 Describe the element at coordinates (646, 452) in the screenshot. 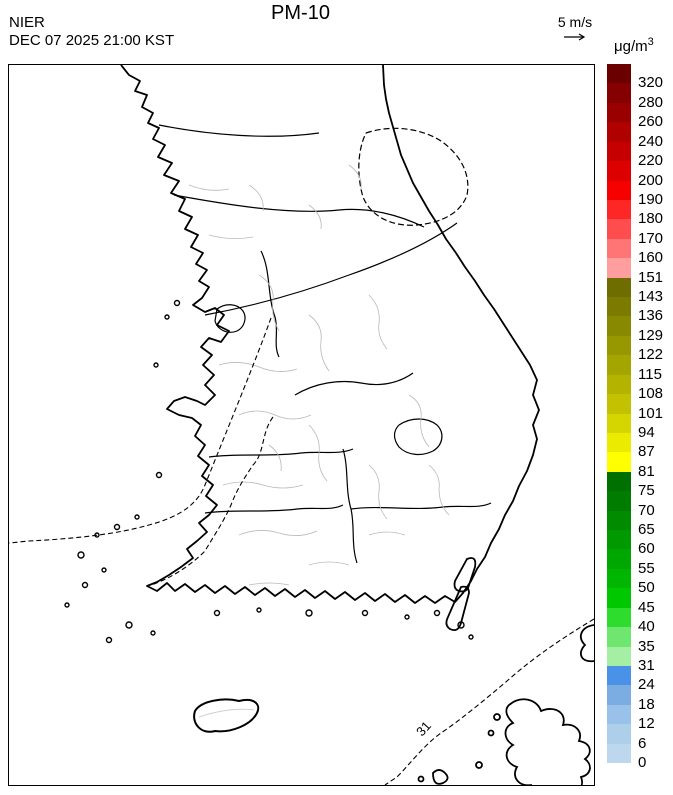

I see `colorbar-tick-label: 87` at that location.